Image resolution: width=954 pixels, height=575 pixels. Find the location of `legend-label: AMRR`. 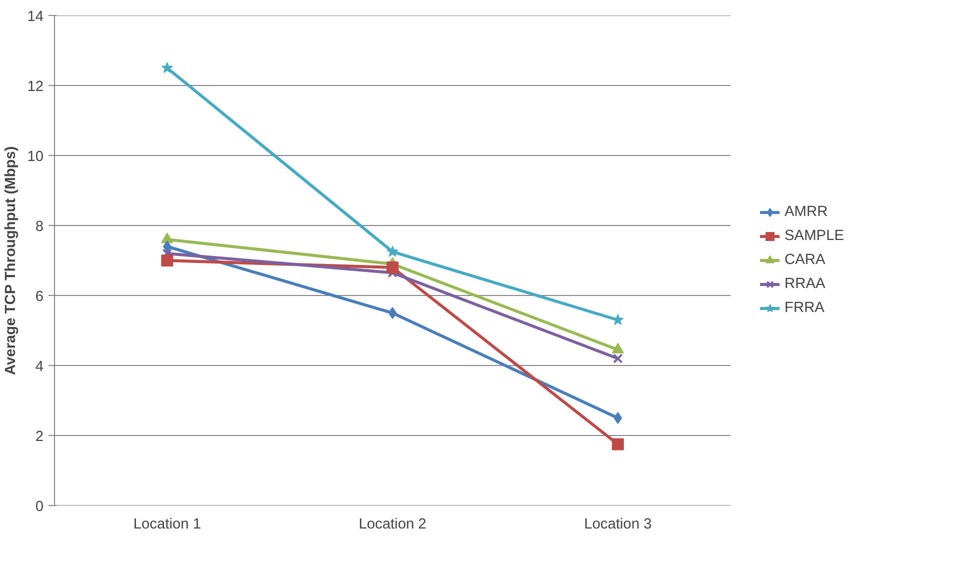

legend-label: AMRR is located at coordinates (806, 212).